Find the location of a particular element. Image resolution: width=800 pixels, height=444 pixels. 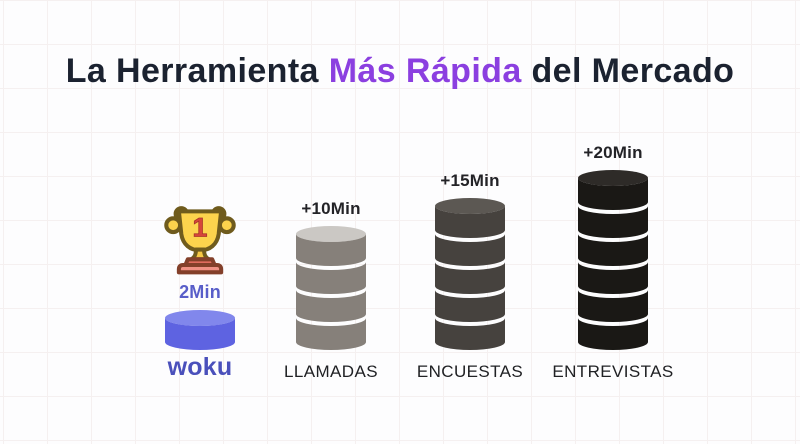

chart-column-woku: 1 2Min woku is located at coordinates (200, 291).